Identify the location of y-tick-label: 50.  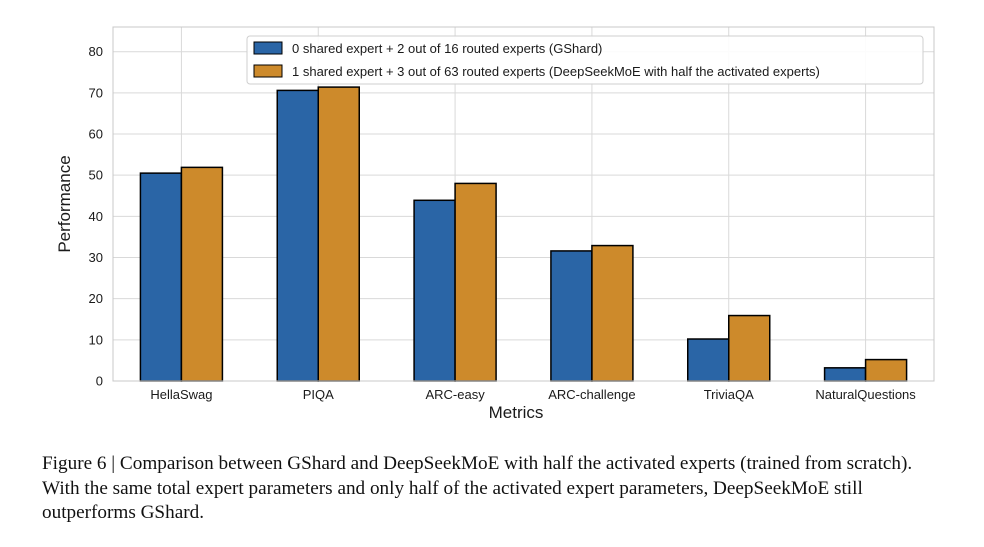
(96, 175).